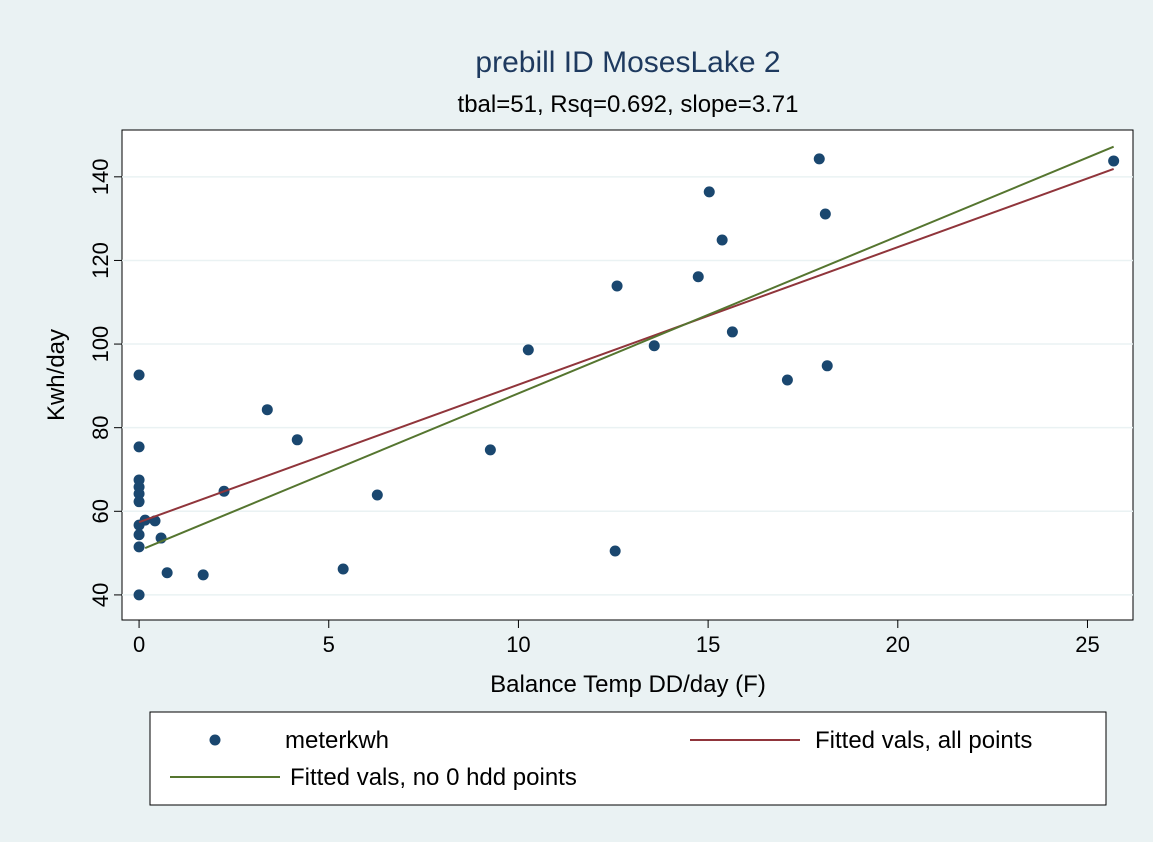 This screenshot has width=1153, height=842. What do you see at coordinates (628, 104) in the screenshot?
I see `chart-subtitle: tbal=51, Rsq=0.692, slope=3.71` at bounding box center [628, 104].